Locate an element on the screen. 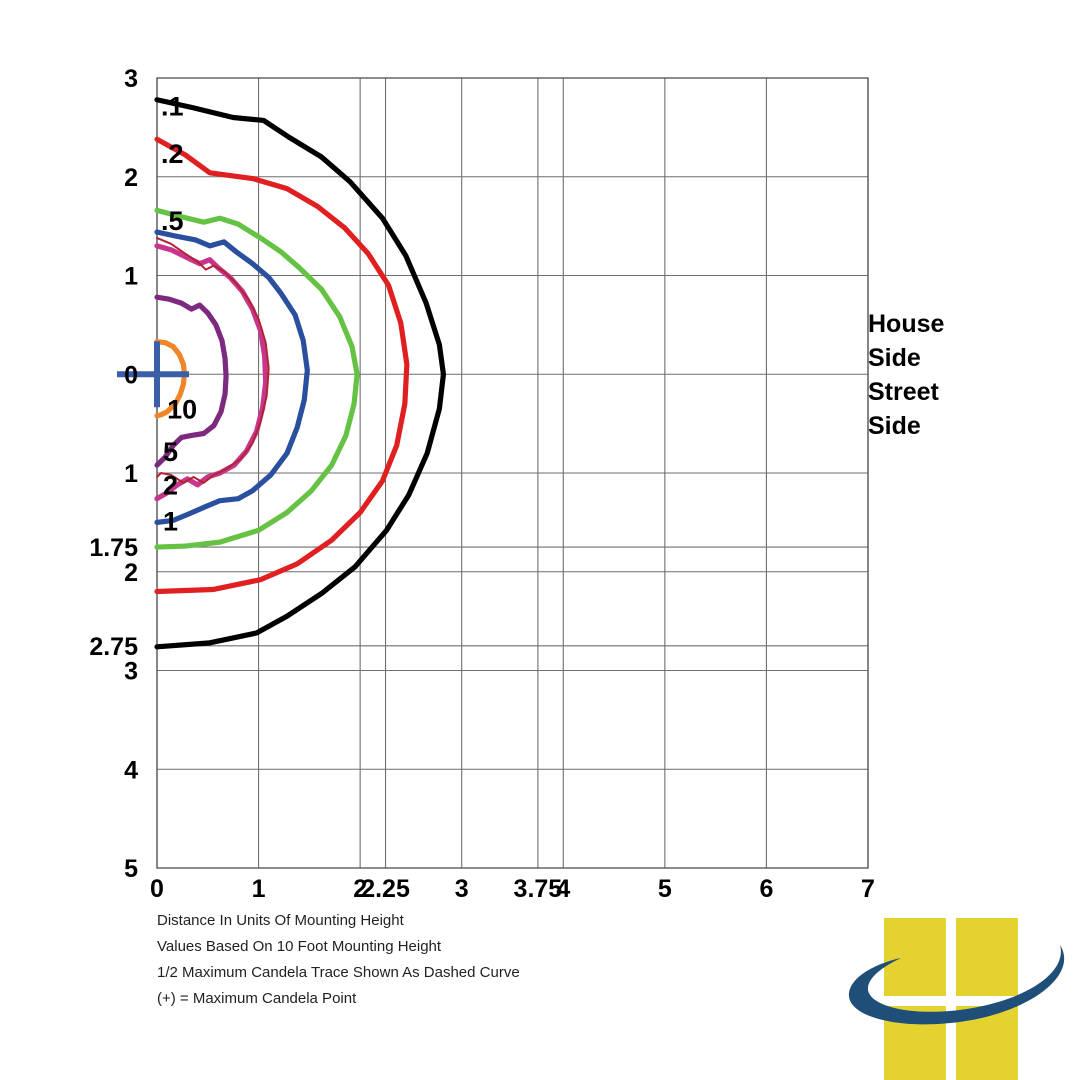 The height and width of the screenshot is (1080, 1080). note-line-1: Distance In Units Of Mounting Height is located at coordinates (281, 920).